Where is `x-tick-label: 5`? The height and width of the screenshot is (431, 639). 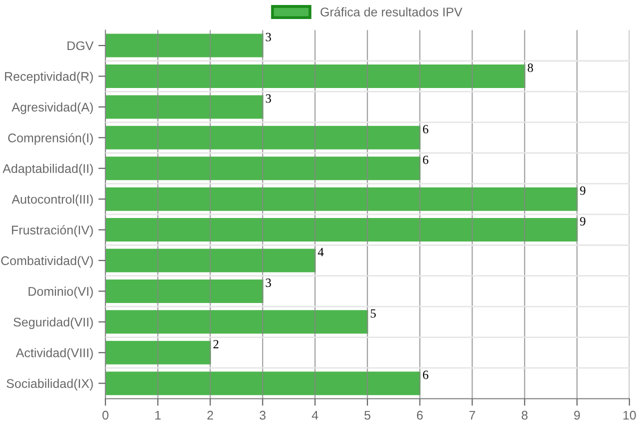 x-tick-label: 5 is located at coordinates (367, 415).